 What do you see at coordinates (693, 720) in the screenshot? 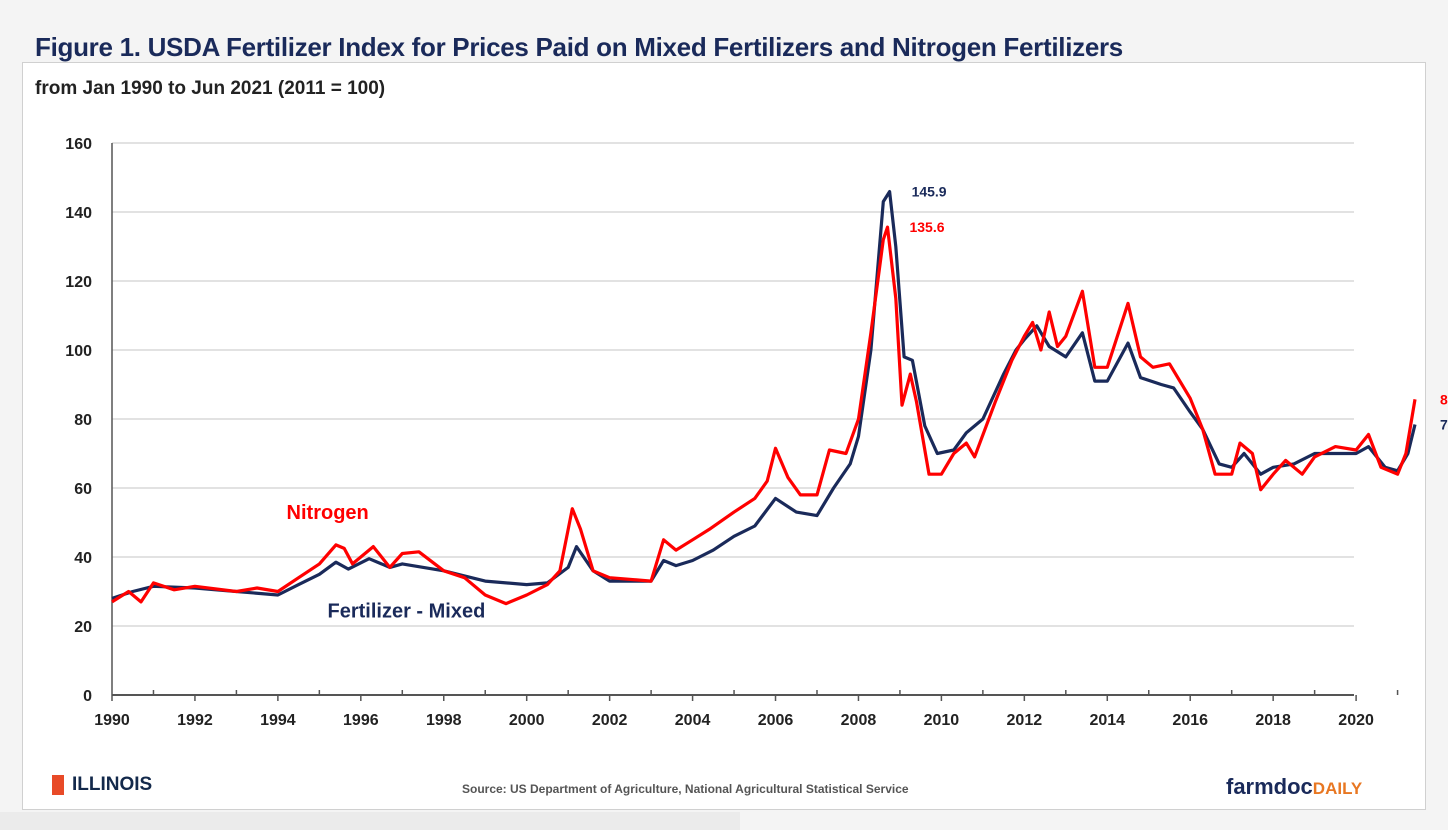
I see `x-tick-label: 2004` at bounding box center [693, 720].